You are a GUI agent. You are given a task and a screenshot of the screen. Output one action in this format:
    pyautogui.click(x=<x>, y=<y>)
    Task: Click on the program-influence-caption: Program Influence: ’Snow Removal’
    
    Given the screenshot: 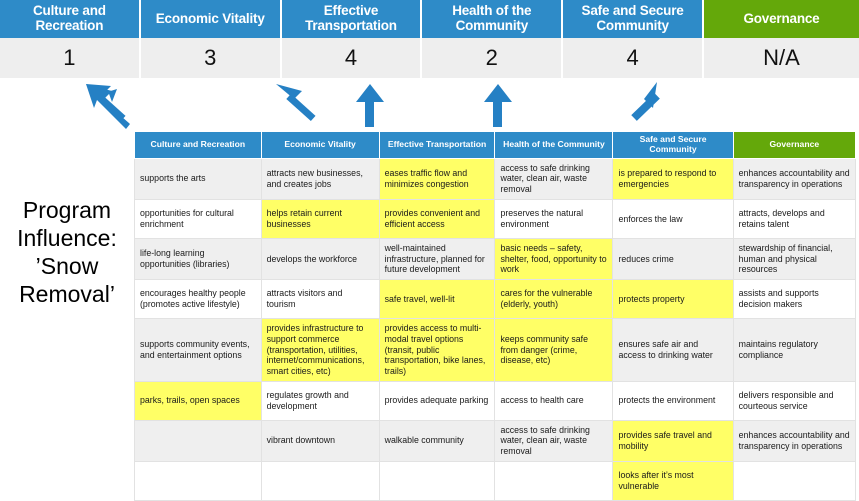 What is the action you would take?
    pyautogui.click(x=67, y=252)
    